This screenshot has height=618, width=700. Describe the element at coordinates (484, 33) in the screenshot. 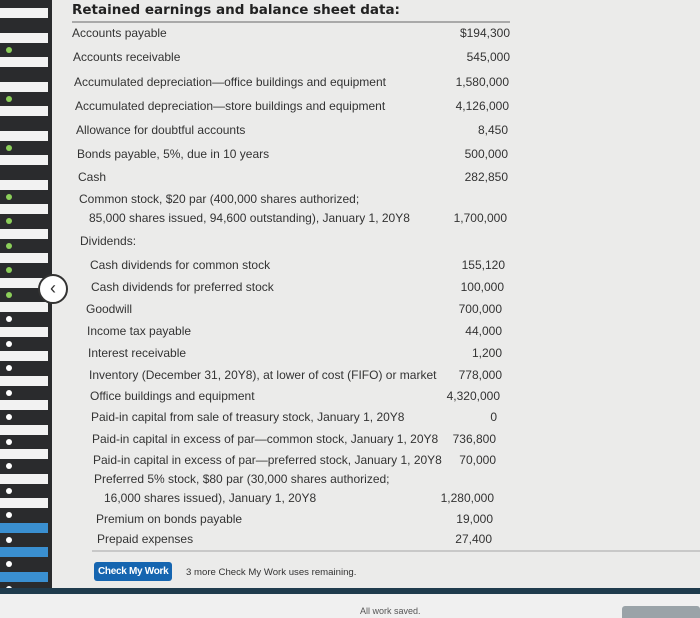

I see `row-value: $194,300` at that location.